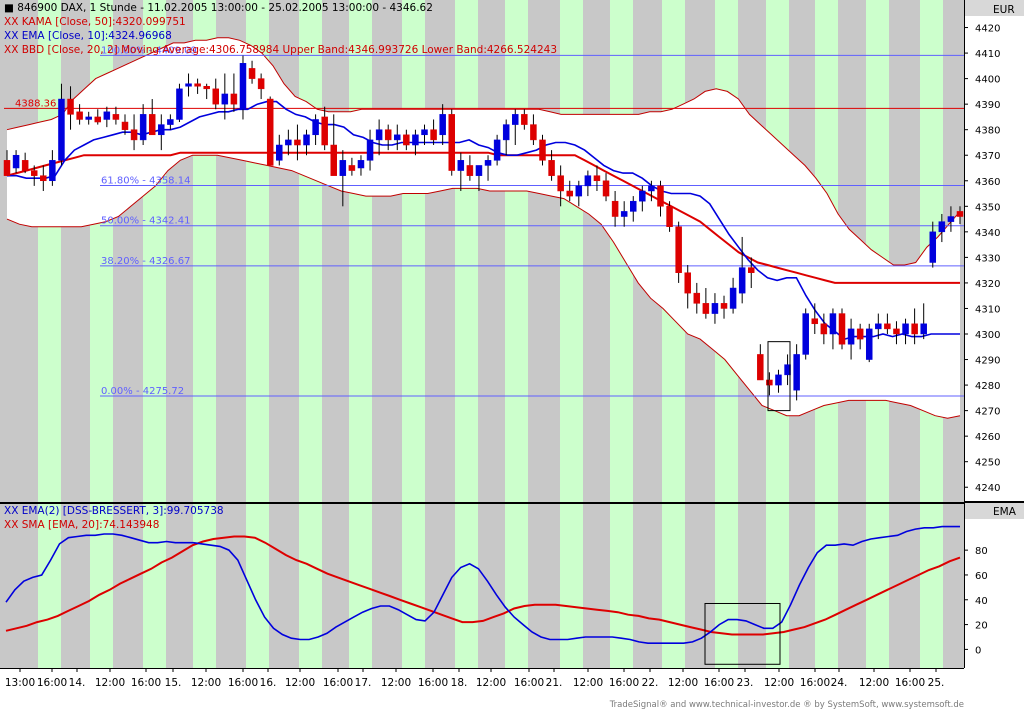  What do you see at coordinates (994, 511) in the screenshot?
I see `osc-axis-header` at bounding box center [994, 511].